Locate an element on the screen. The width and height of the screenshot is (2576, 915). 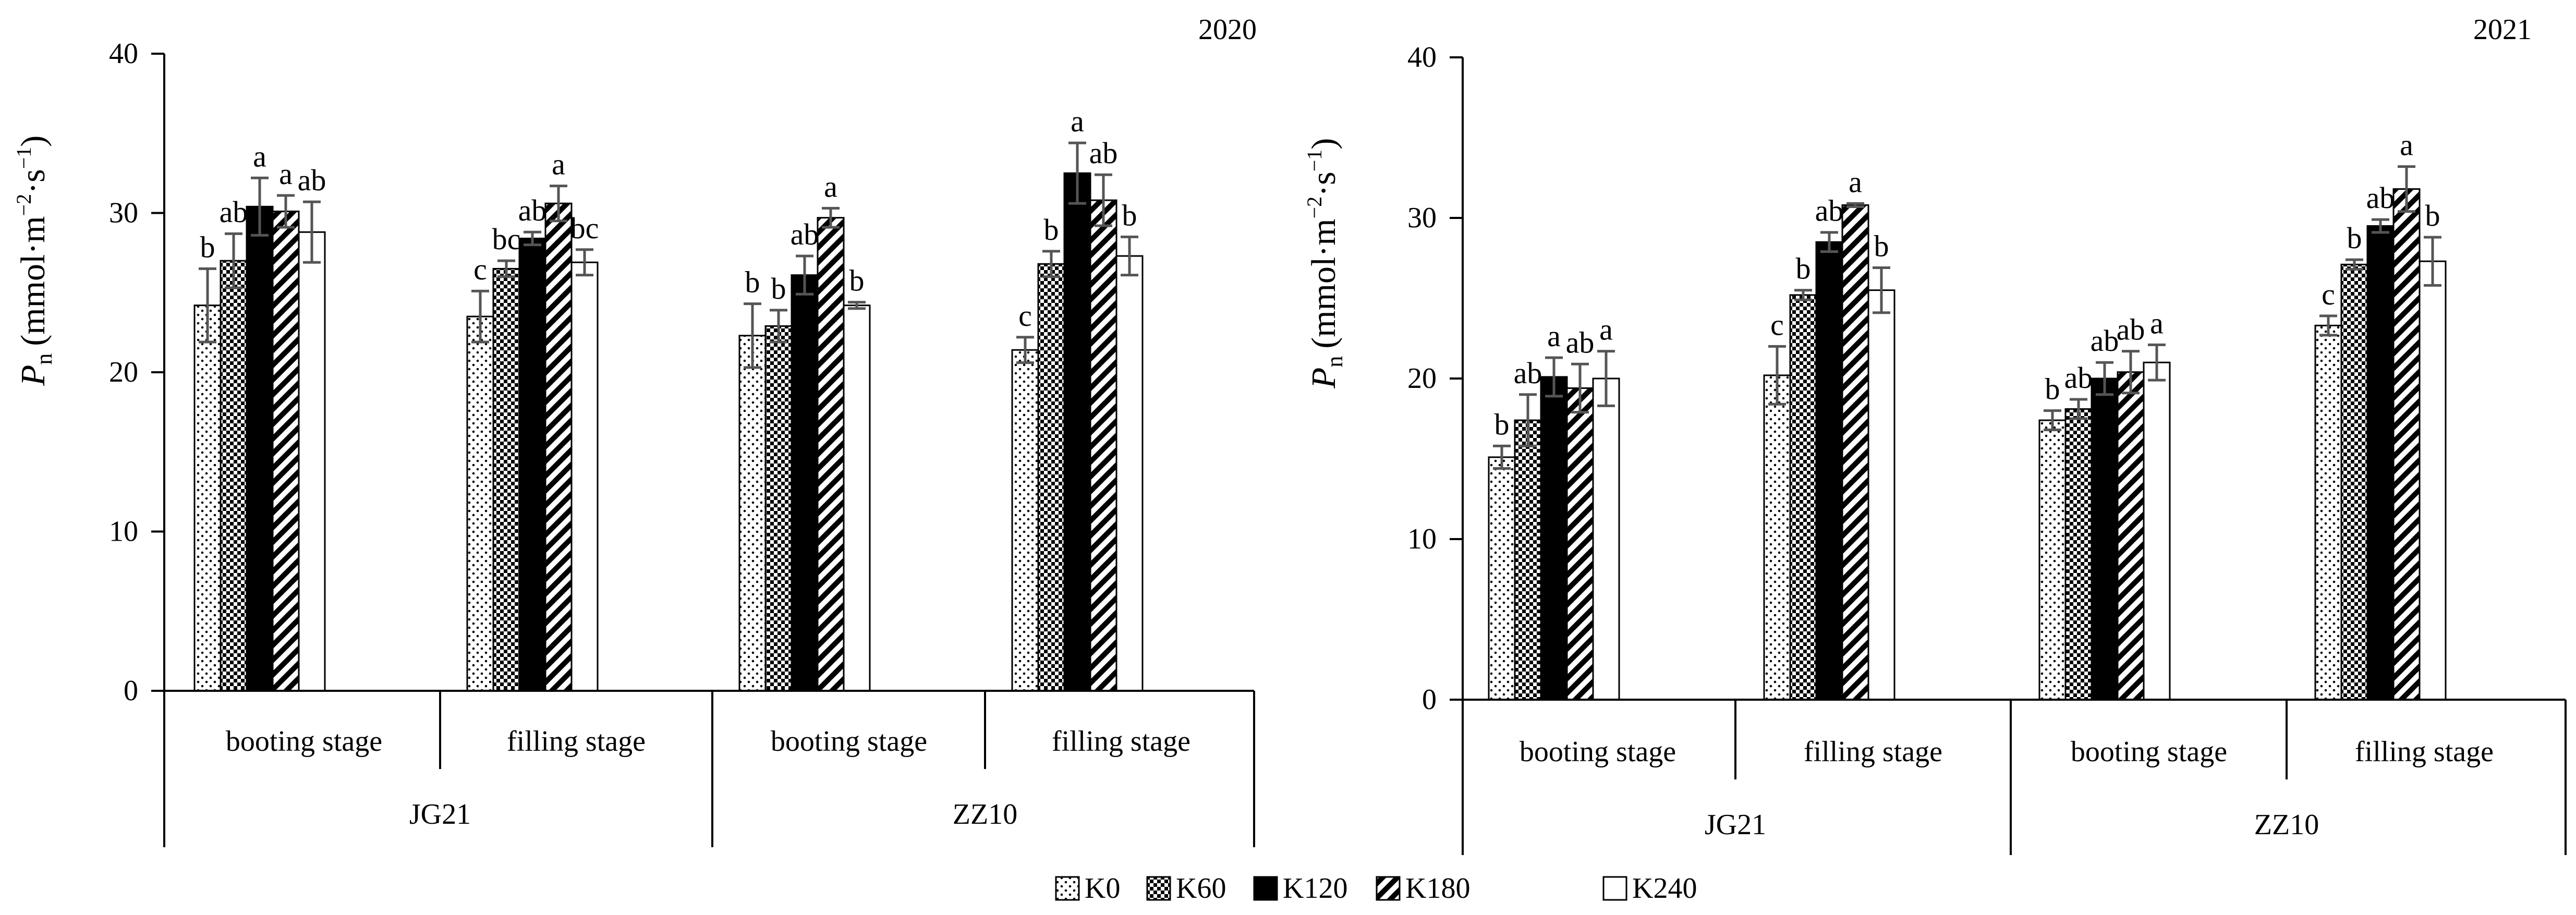
legend-swatch-k0 is located at coordinates (1067, 889).